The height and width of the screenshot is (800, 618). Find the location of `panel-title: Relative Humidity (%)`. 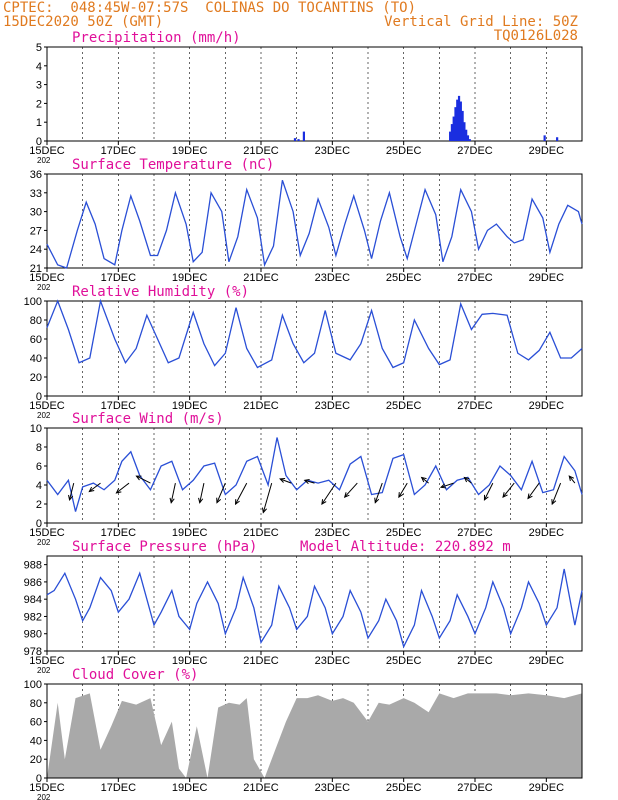

panel-title: Relative Humidity (%) is located at coordinates (160, 292).